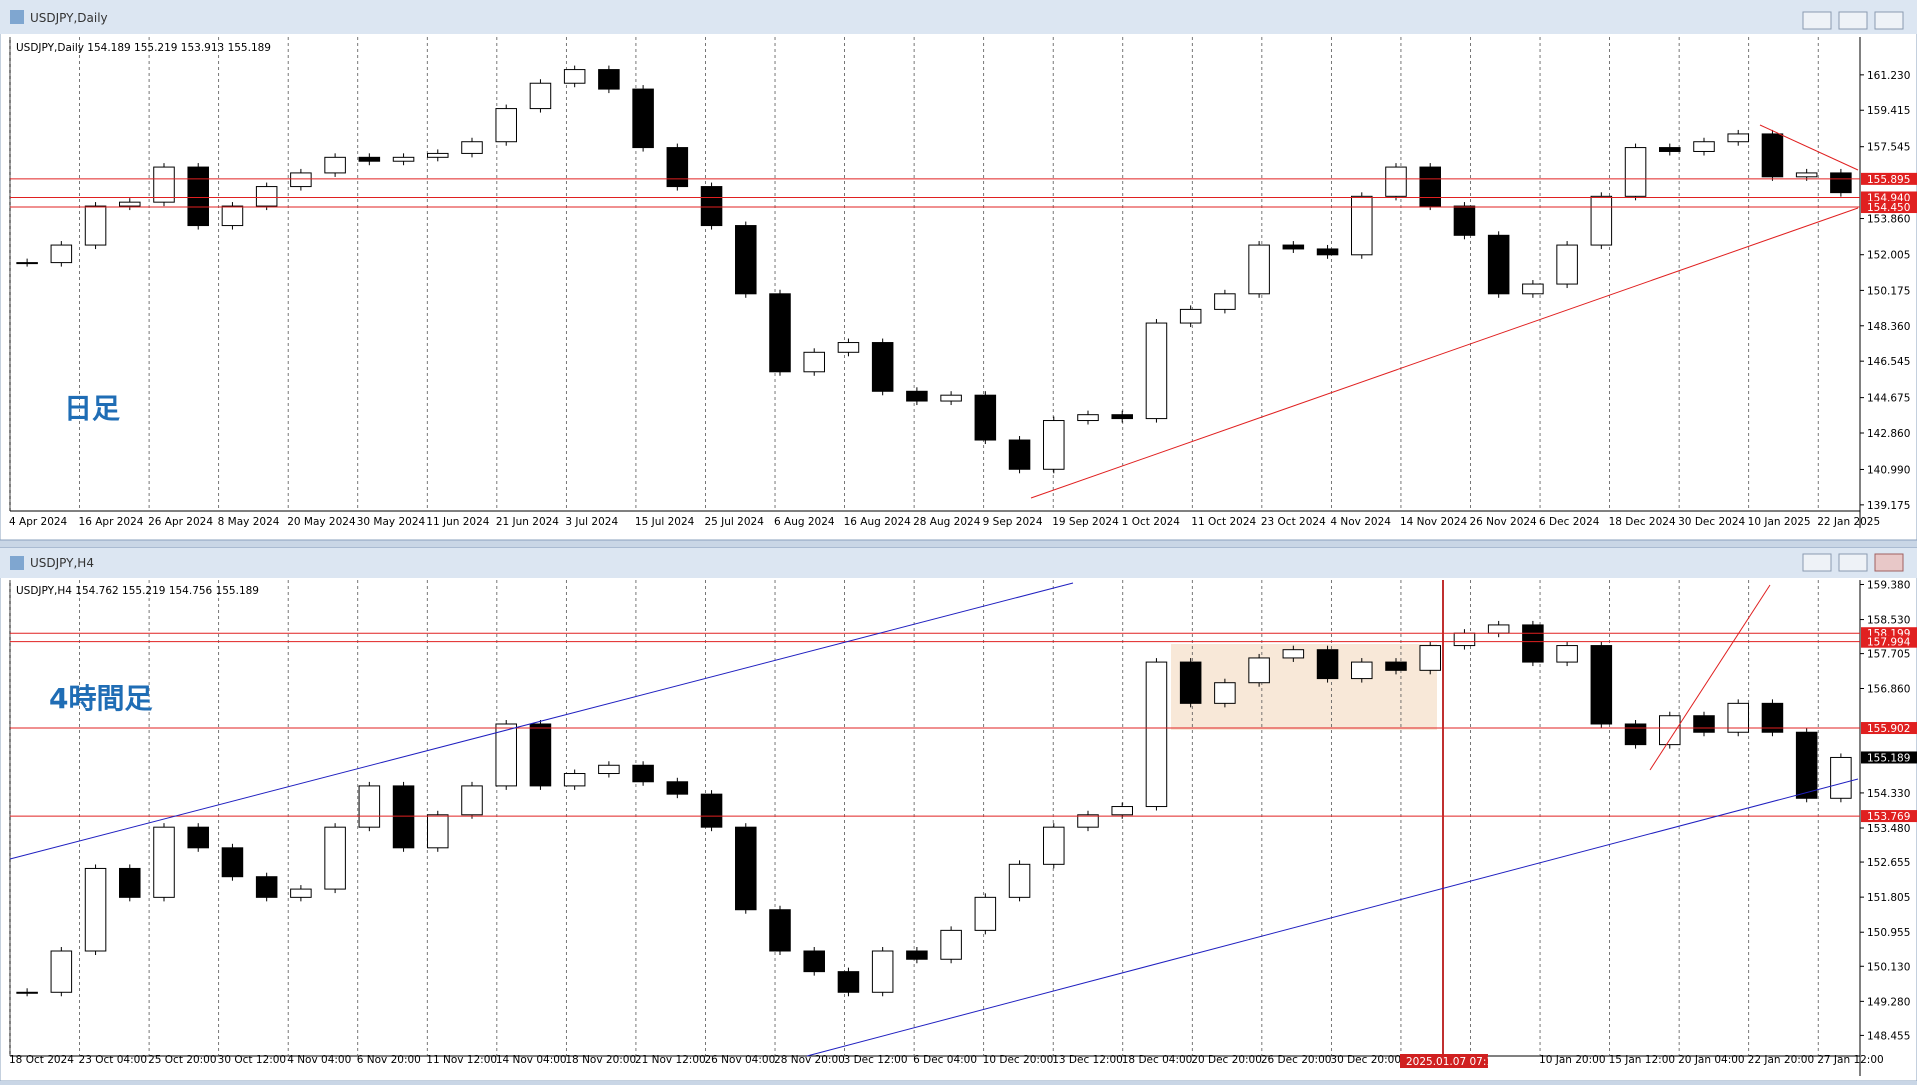 This screenshot has width=1917, height=1085. What do you see at coordinates (1850, 1060) in the screenshot?
I see `x-tick-label: 27 Jan 12:00` at bounding box center [1850, 1060].